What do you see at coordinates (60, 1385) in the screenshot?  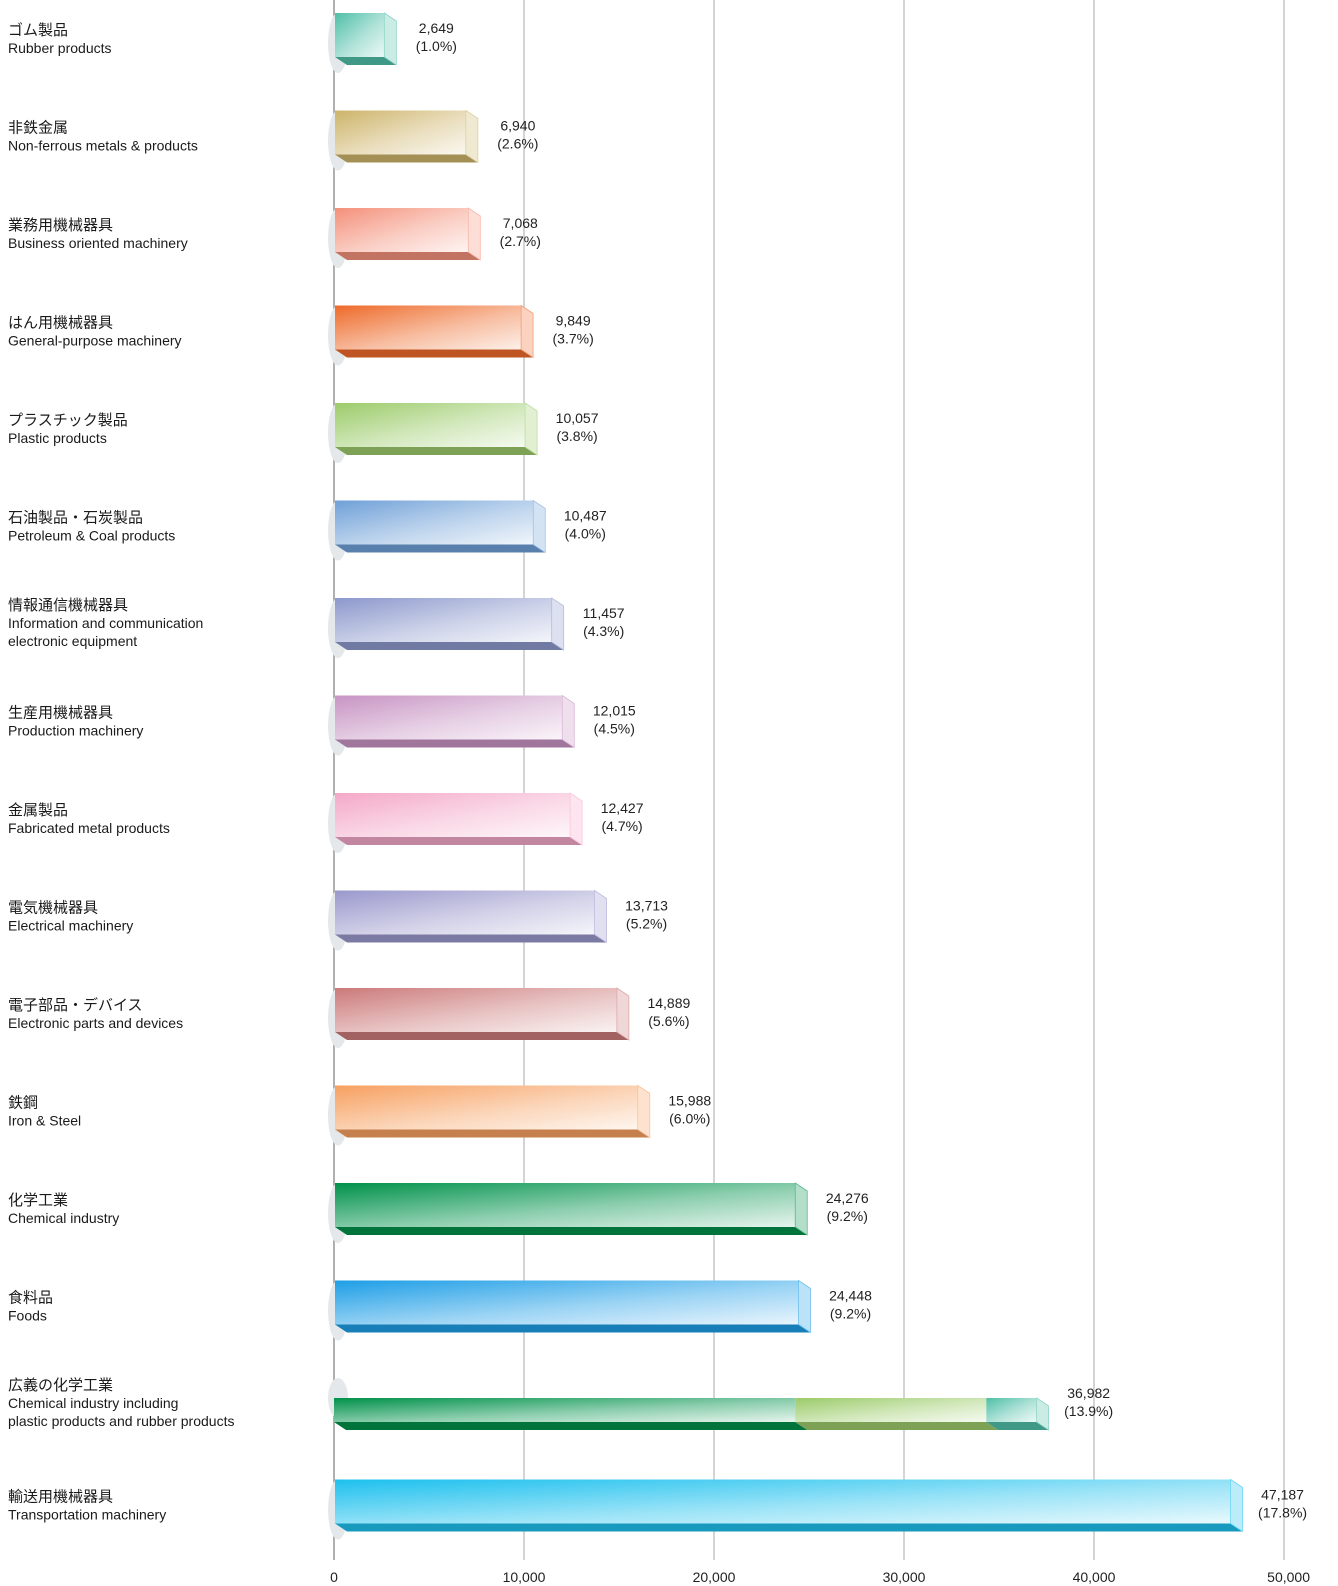 I see `category-label-ja: 広義の化学工業` at bounding box center [60, 1385].